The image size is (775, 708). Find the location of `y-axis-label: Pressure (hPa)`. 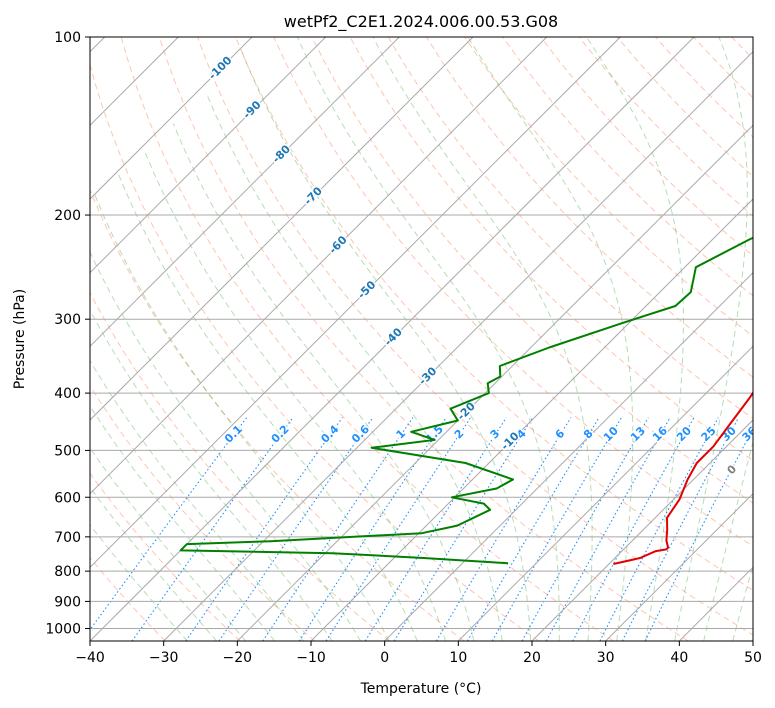

y-axis-label: Pressure (hPa) is located at coordinates (20, 339).